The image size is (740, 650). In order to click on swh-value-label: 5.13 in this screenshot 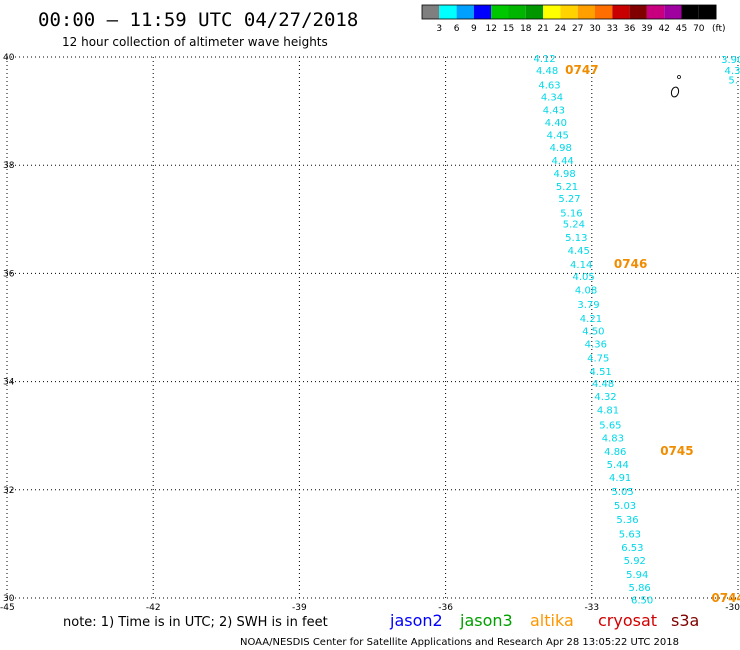, I will do `click(576, 238)`.